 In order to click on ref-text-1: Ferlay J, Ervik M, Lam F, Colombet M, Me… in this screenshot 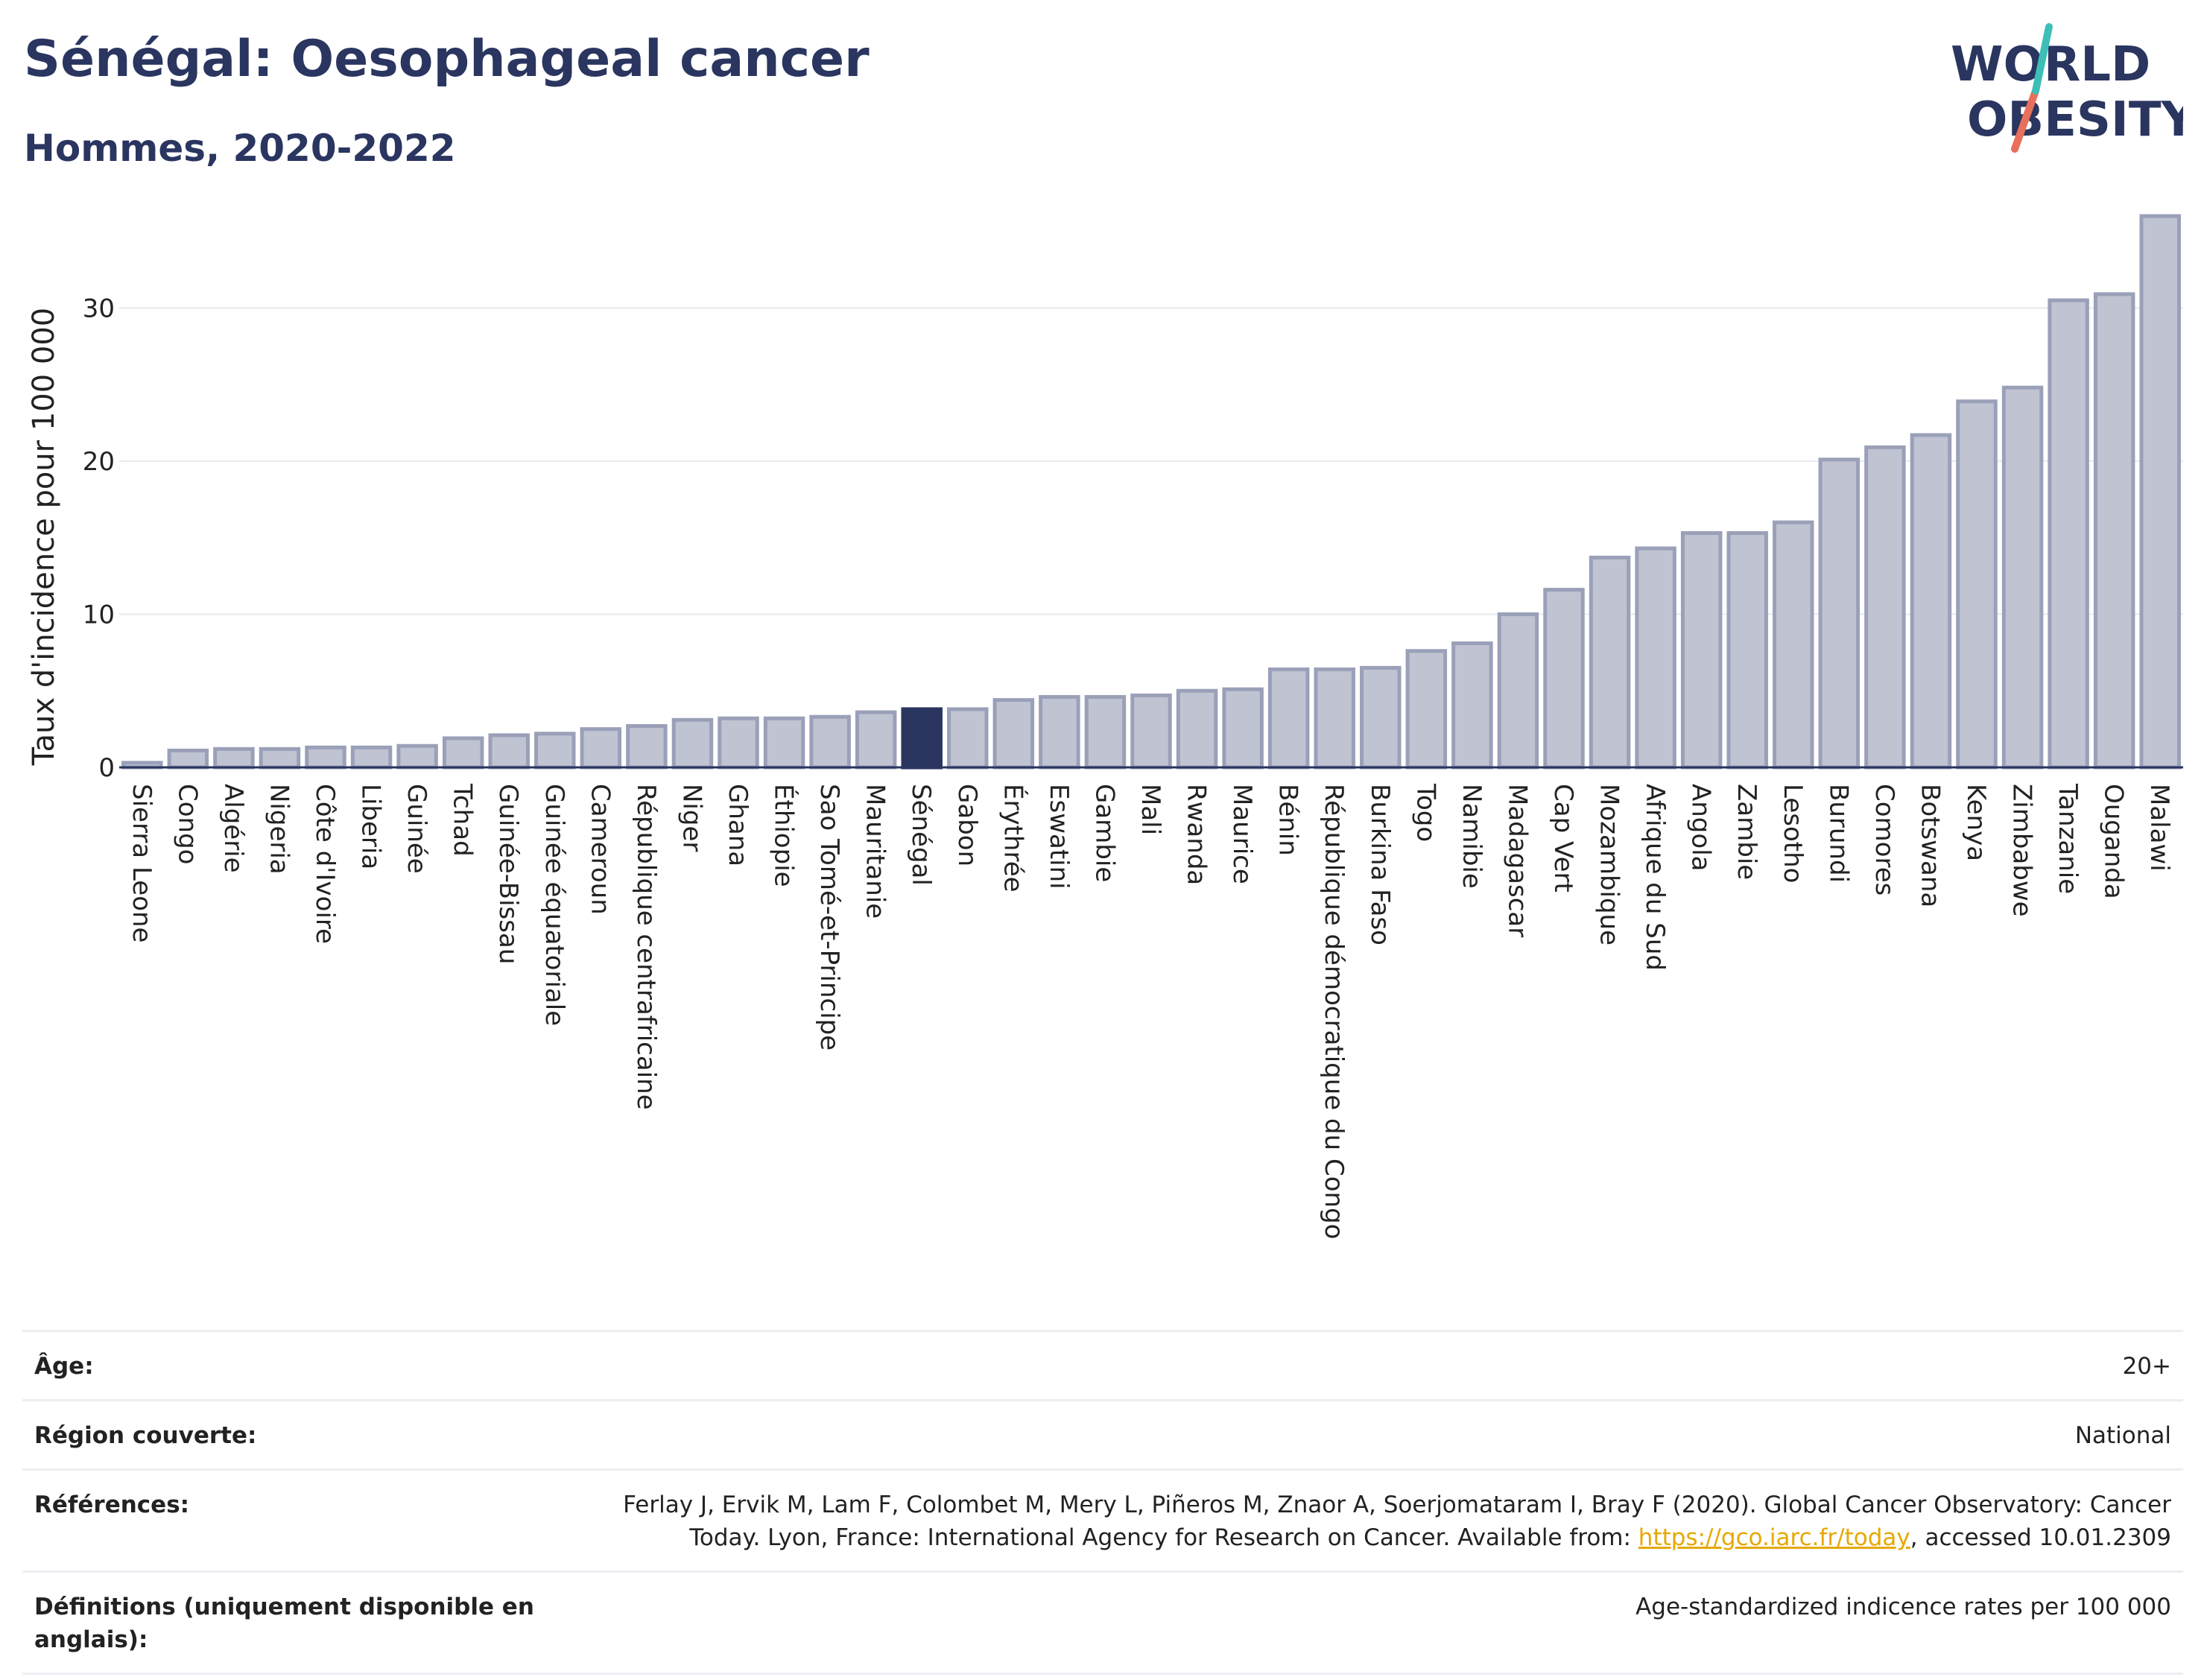, I will do `click(1397, 1521)`.